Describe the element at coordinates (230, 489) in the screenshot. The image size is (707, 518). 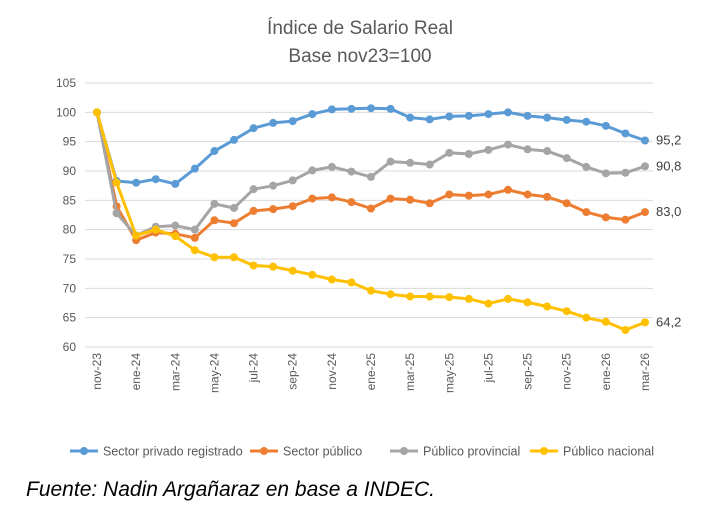
I see `source-note: Fuente: Nadin Argañaraz en base a INDEC.` at that location.